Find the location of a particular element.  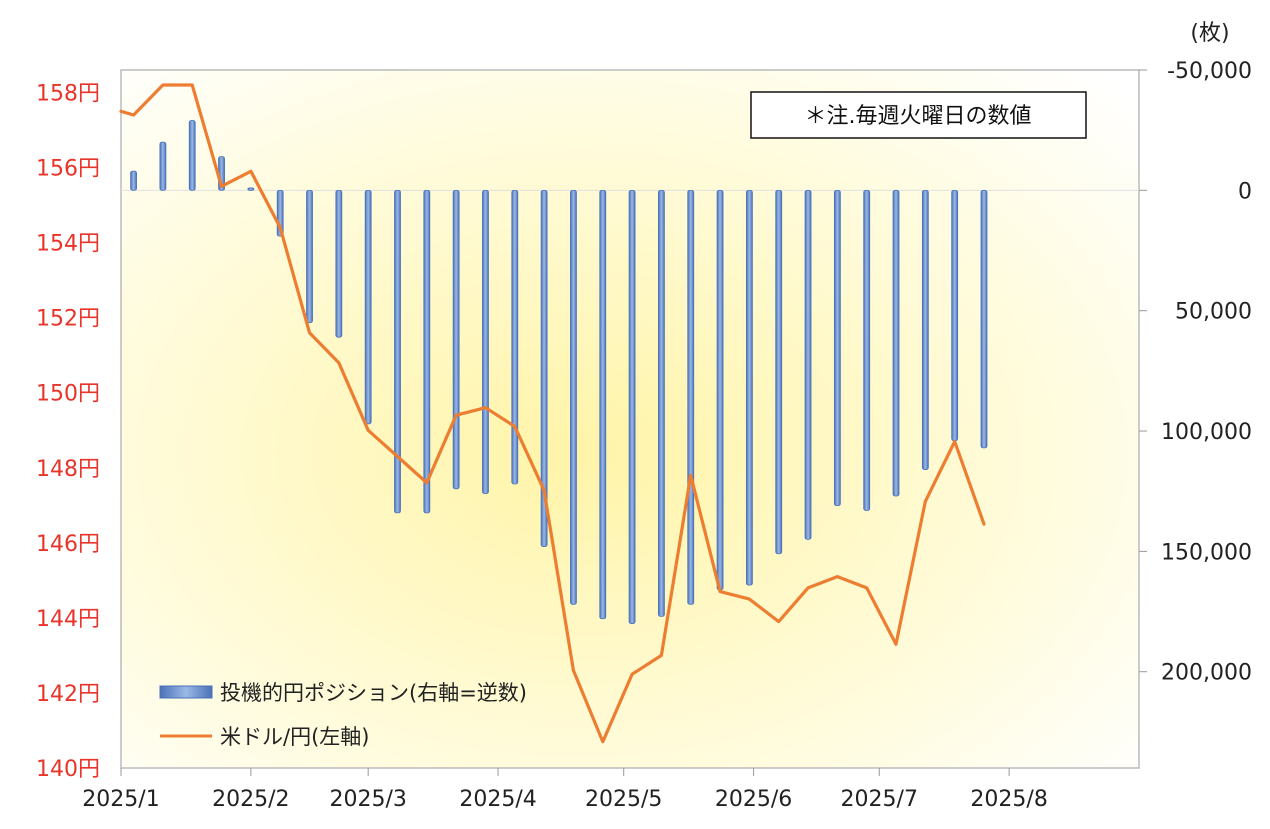

left-tick-label: 152円 is located at coordinates (68, 319).